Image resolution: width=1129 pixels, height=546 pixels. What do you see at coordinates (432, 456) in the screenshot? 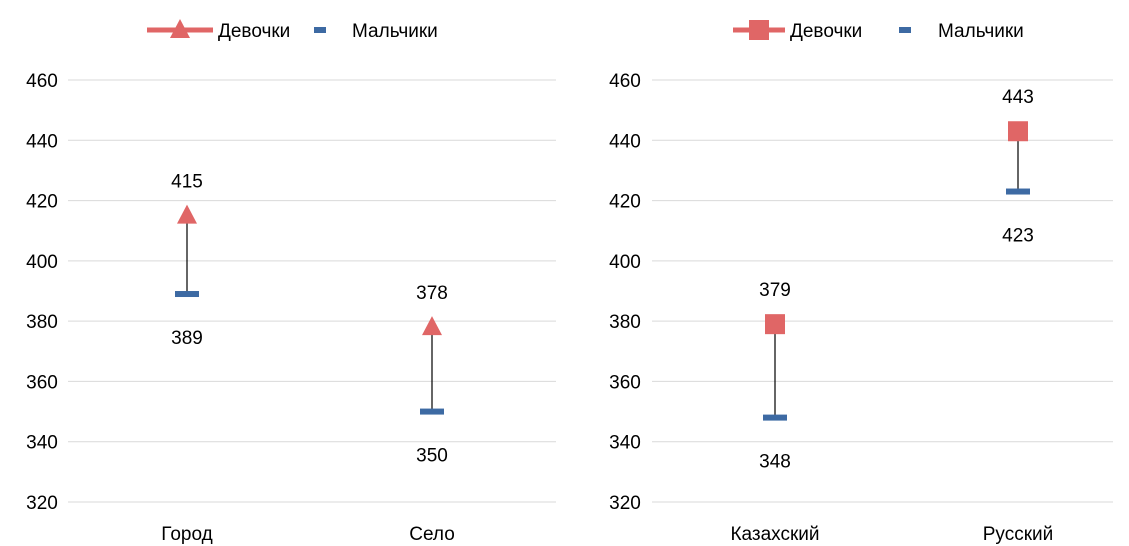
I see `boys-data-label: 350` at bounding box center [432, 456].